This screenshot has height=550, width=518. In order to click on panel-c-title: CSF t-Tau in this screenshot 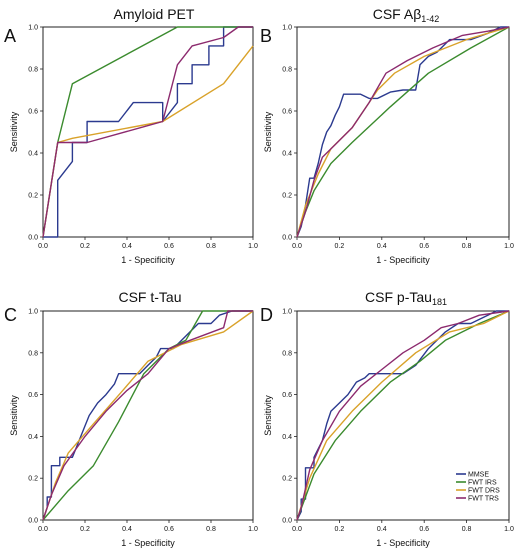, I will do `click(149, 297)`.